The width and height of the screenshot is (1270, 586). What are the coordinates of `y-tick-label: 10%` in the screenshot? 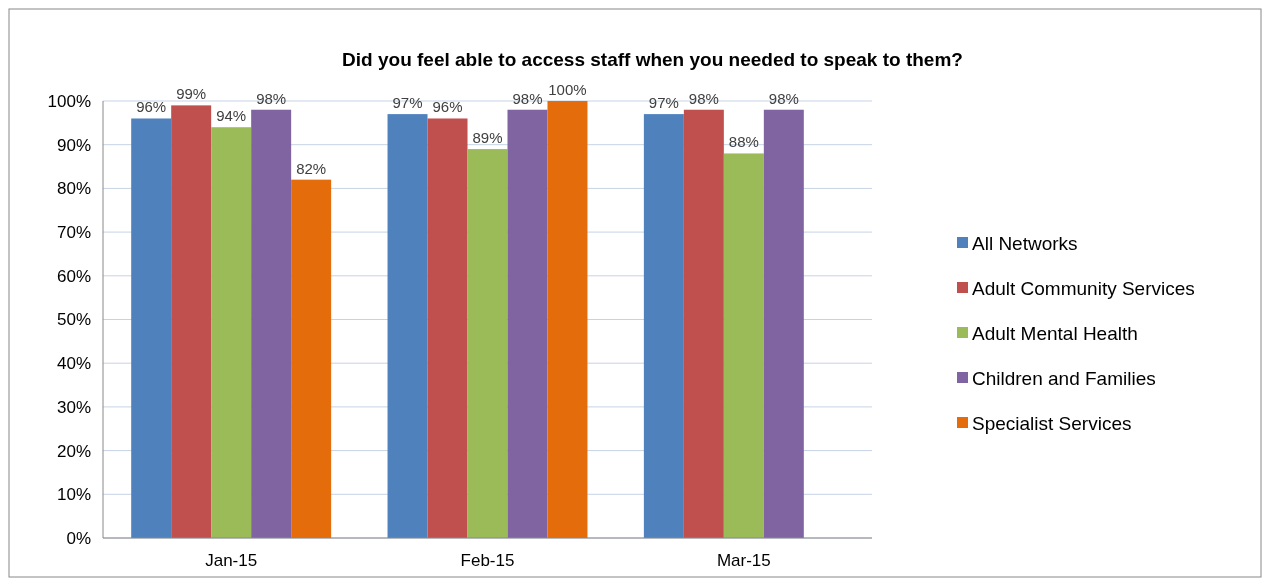 It's located at (73, 495).